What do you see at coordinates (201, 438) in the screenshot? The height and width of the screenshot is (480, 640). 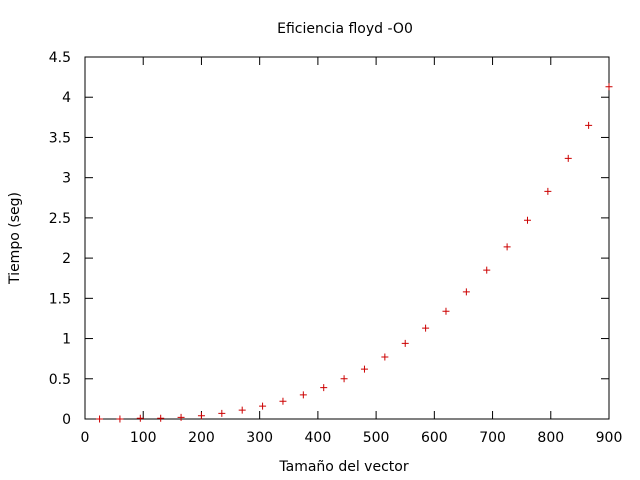 I see `x-tick-label: 200` at bounding box center [201, 438].